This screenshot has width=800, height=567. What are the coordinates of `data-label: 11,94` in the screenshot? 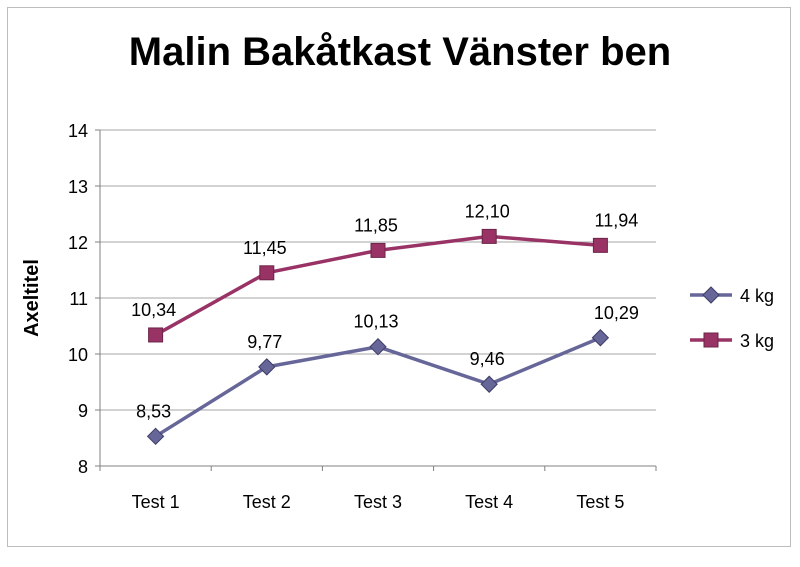 It's located at (617, 220).